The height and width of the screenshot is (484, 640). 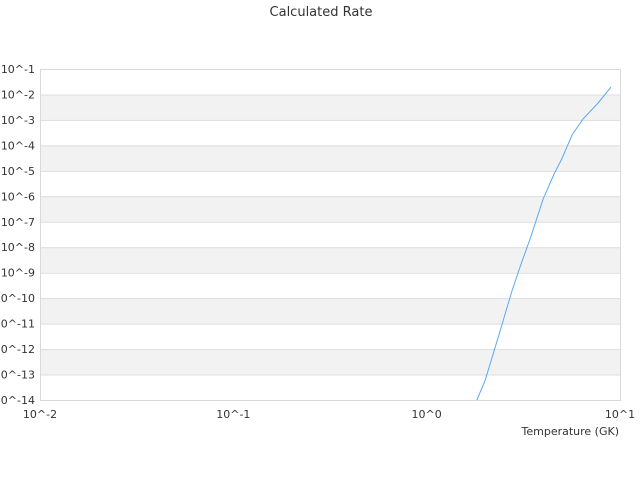 I want to click on y-tick-label: 10^-10, so click(x=17, y=298).